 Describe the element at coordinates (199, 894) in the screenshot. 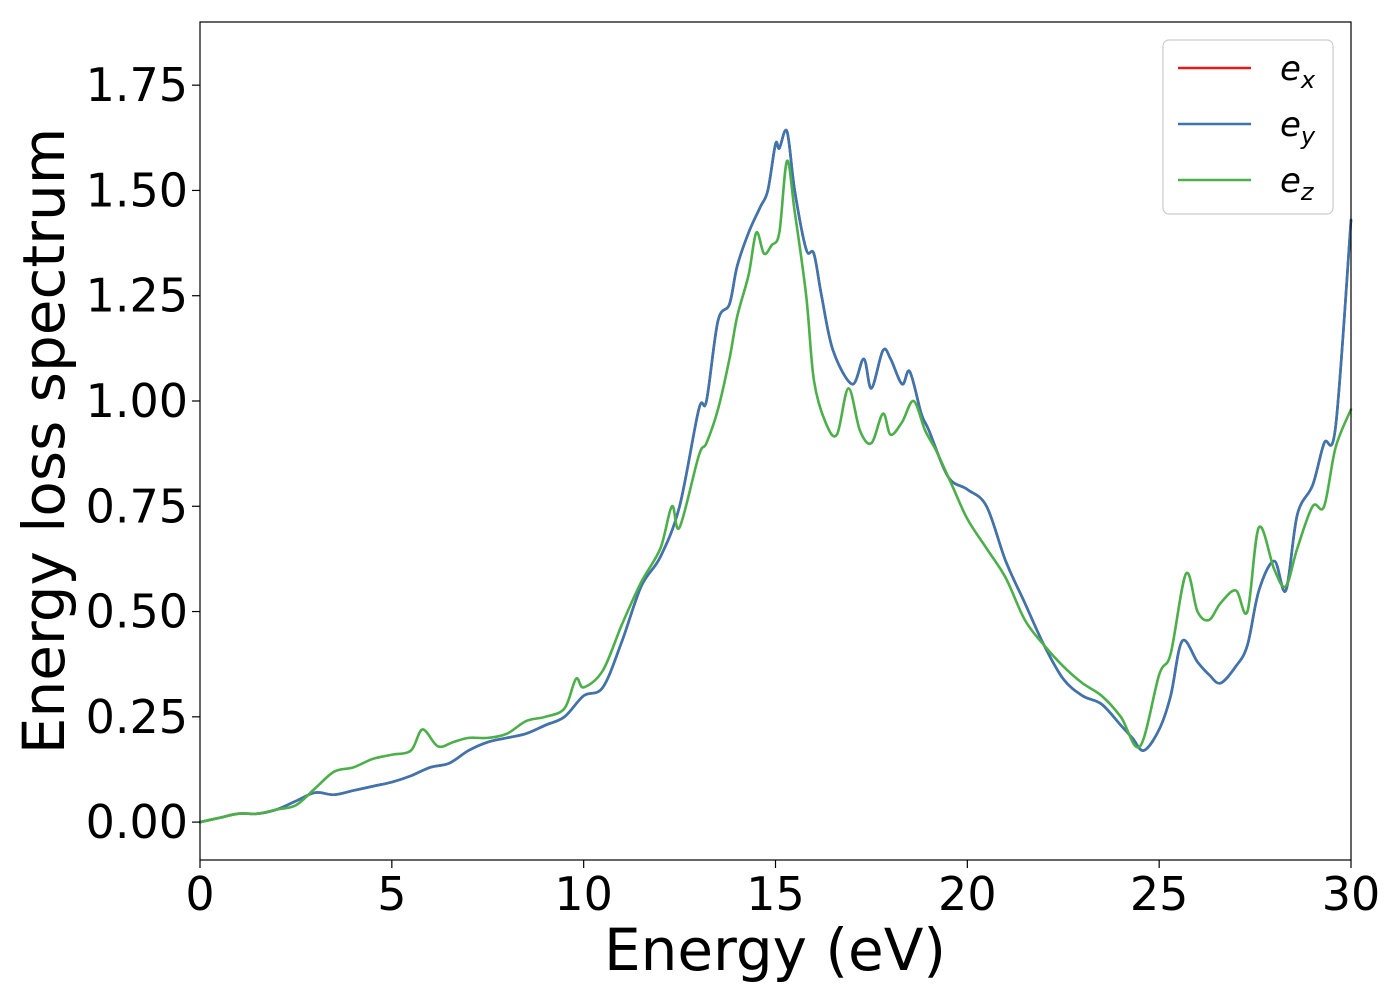

I see `x-tick-label: 0` at that location.